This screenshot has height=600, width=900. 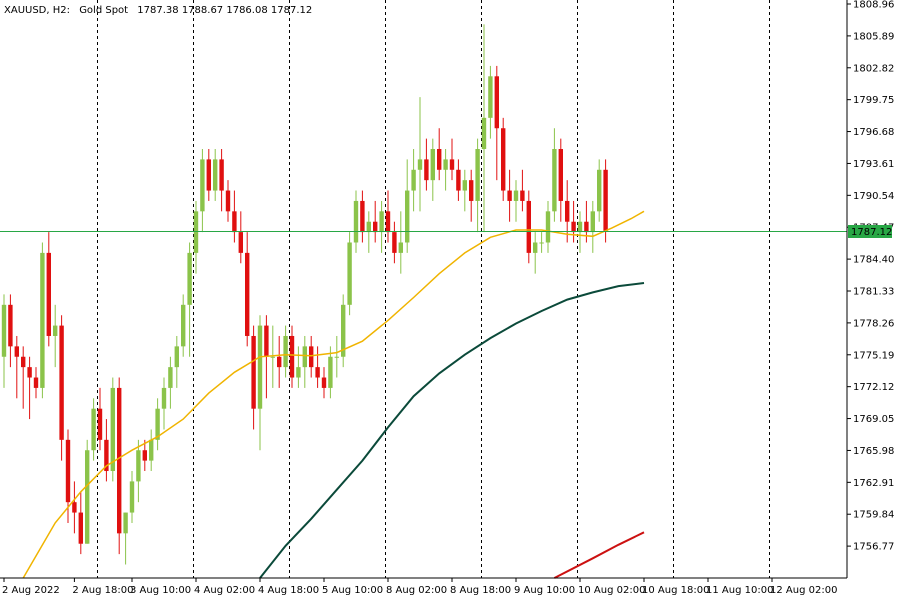 I want to click on price-tick-label: 1756.77, so click(x=873, y=547).